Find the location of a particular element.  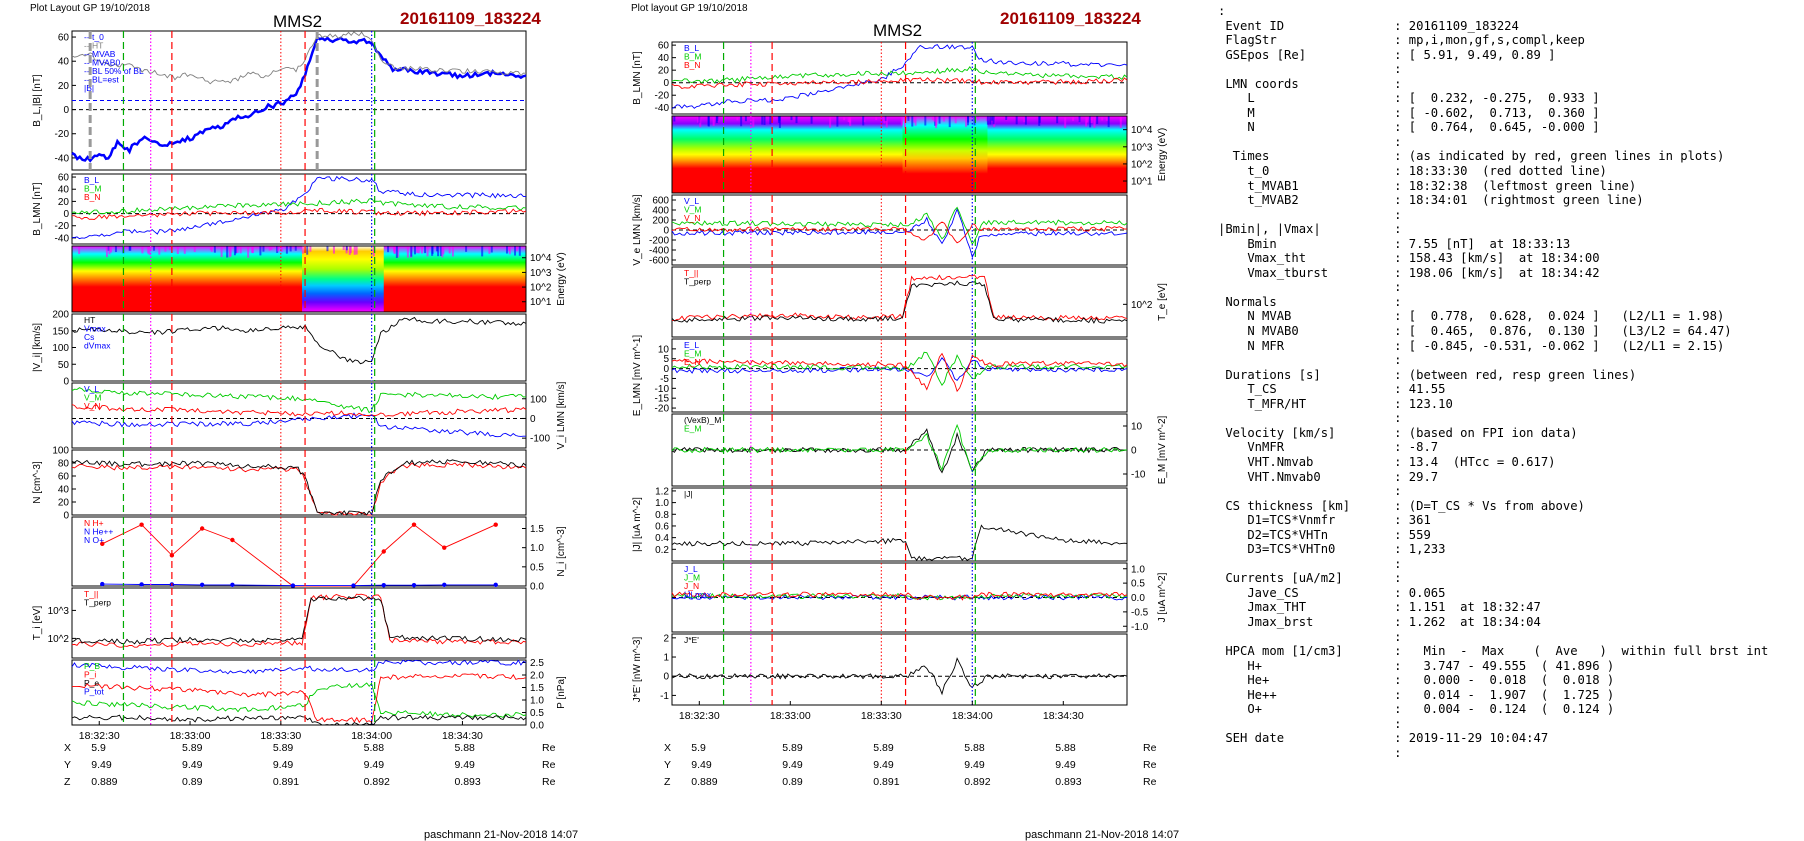

mid-xtick-label: 18:33:30 is located at coordinates (881, 716).